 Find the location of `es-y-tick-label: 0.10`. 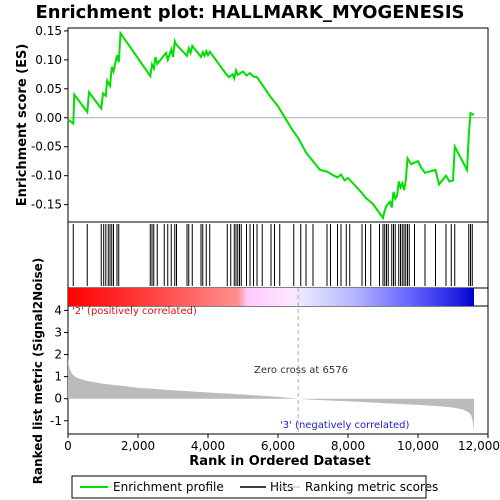

es-y-tick-label: 0.10 is located at coordinates (48, 60).